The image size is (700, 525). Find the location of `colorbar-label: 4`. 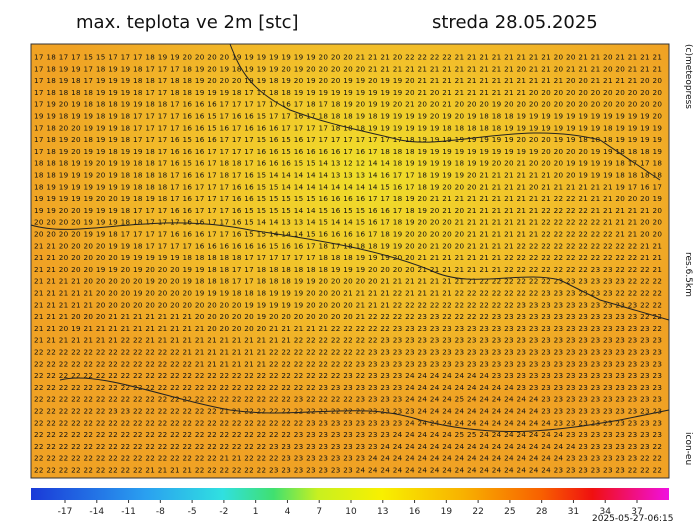

colorbar-label: 4 is located at coordinates (288, 512).